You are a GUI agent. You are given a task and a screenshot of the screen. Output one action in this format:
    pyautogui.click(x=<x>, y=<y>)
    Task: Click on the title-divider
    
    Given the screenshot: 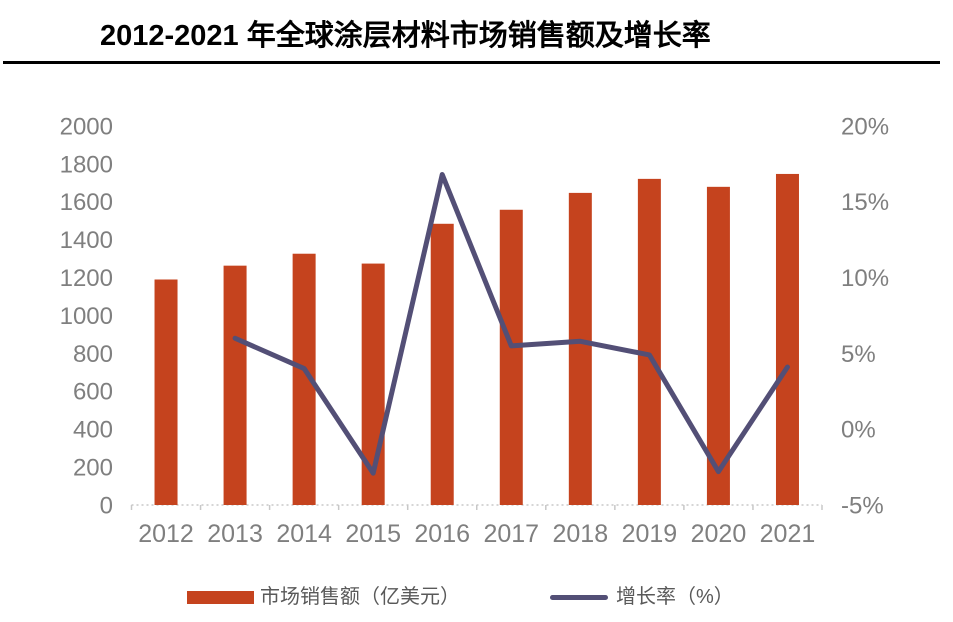 What is the action you would take?
    pyautogui.click(x=471, y=62)
    